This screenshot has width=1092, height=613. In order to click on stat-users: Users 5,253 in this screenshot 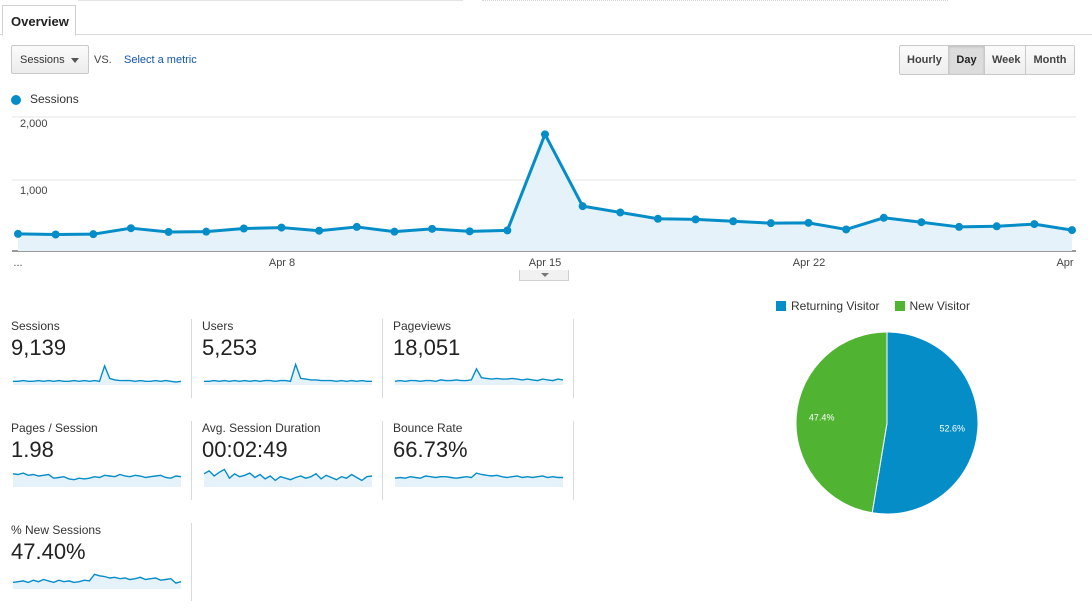, I will do `click(292, 364)`.